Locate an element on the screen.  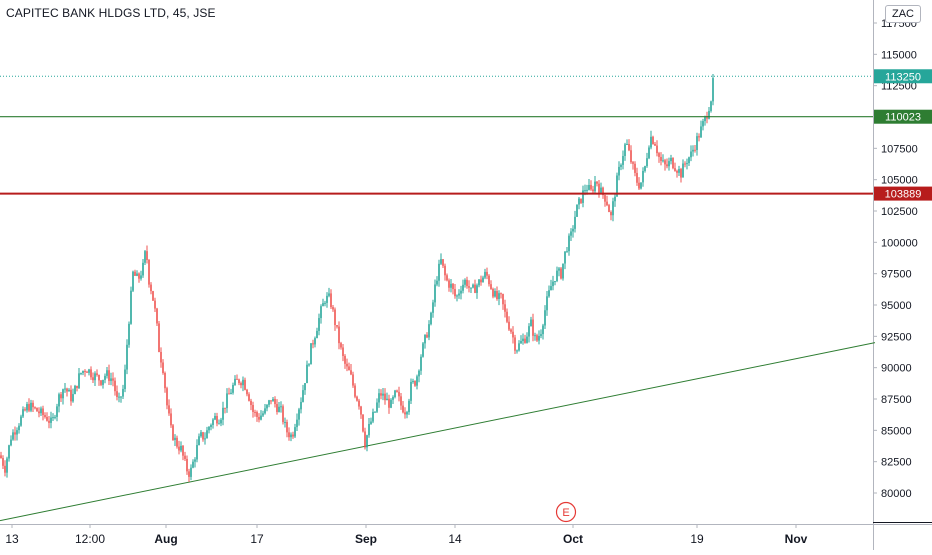
x-tick-label: Oct is located at coordinates (573, 539).